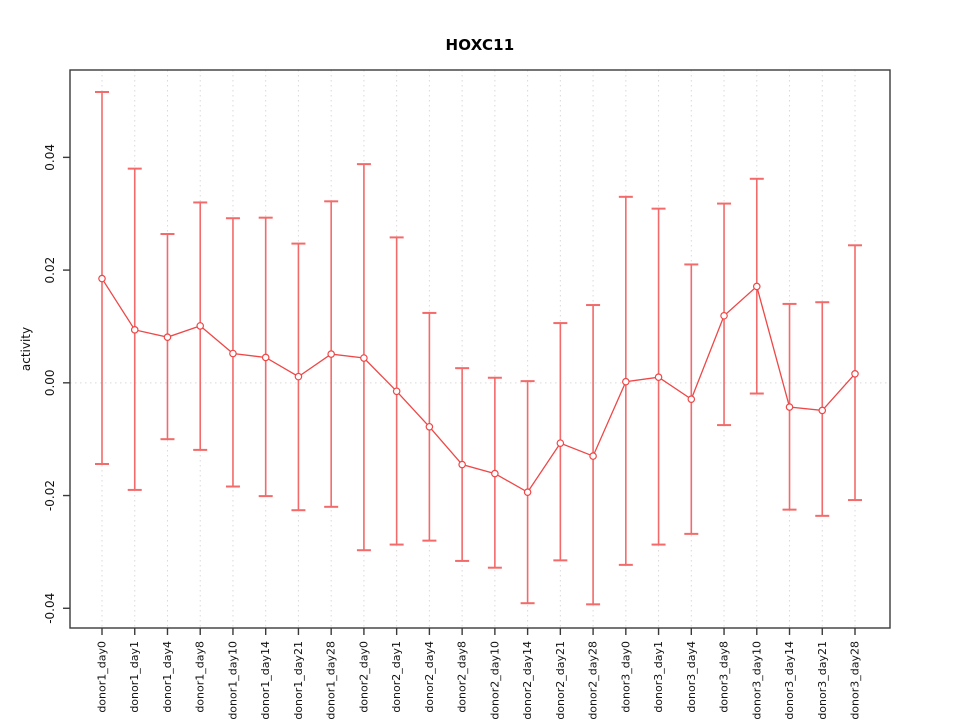 The width and height of the screenshot is (960, 720). Describe the element at coordinates (658, 677) in the screenshot. I see `x-tick-label: donor3_day1` at that location.